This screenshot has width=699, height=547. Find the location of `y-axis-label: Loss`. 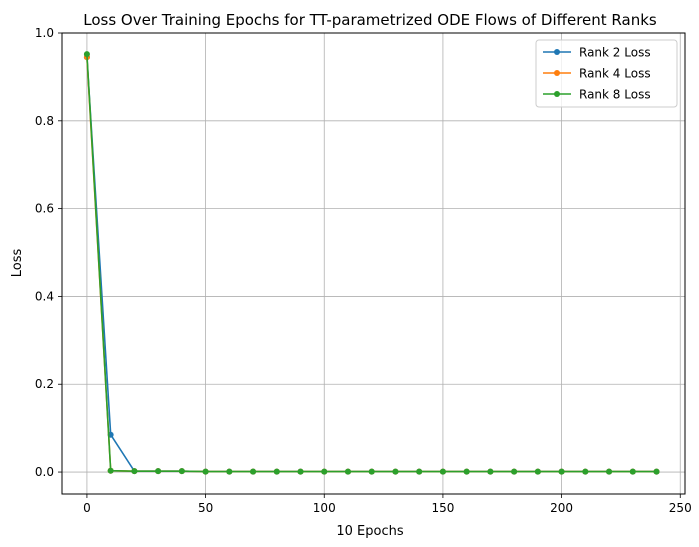

y-axis-label: Loss is located at coordinates (17, 263).